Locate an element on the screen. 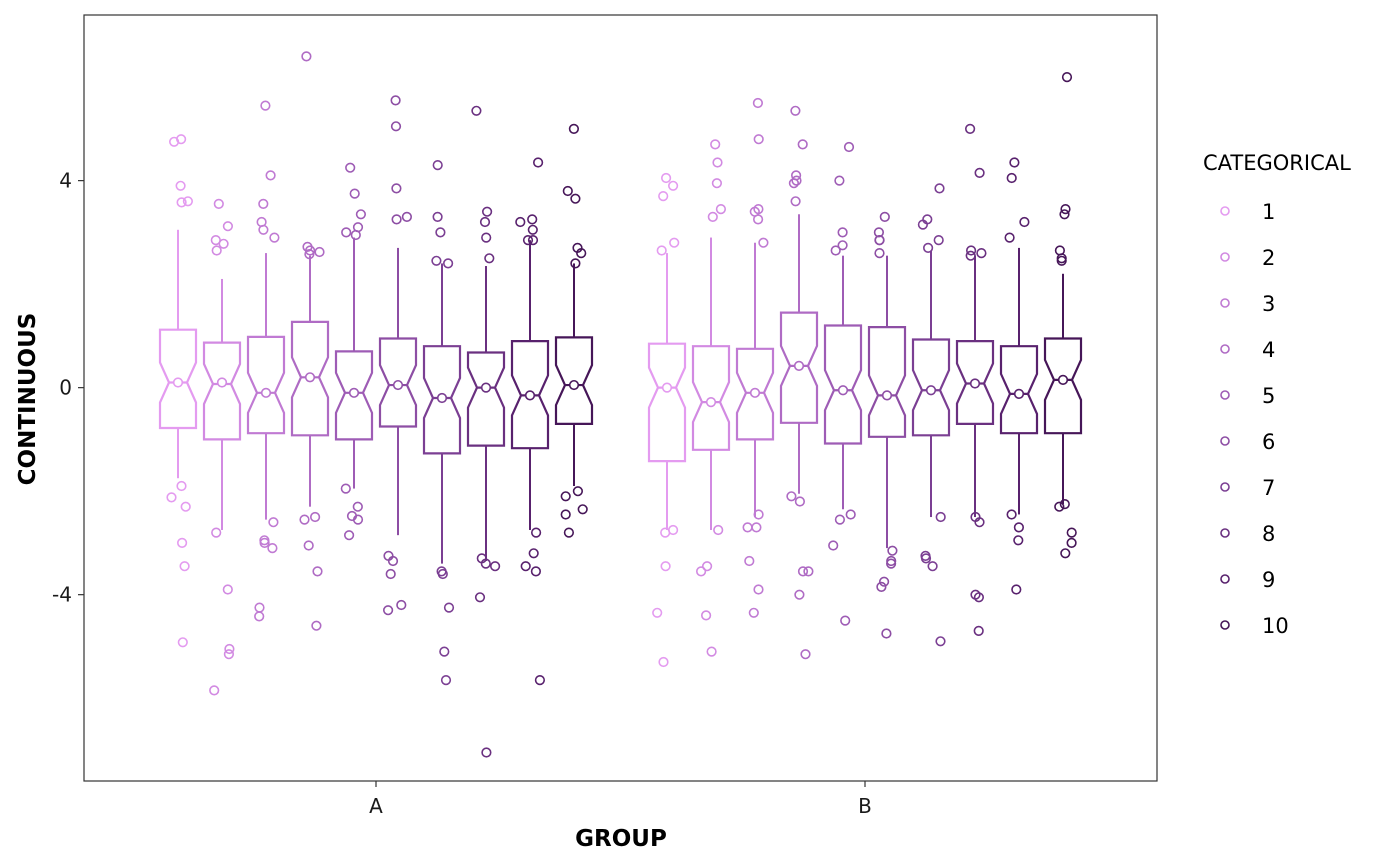 This screenshot has width=1400, height=866. x-tick-label: A is located at coordinates (376, 806).